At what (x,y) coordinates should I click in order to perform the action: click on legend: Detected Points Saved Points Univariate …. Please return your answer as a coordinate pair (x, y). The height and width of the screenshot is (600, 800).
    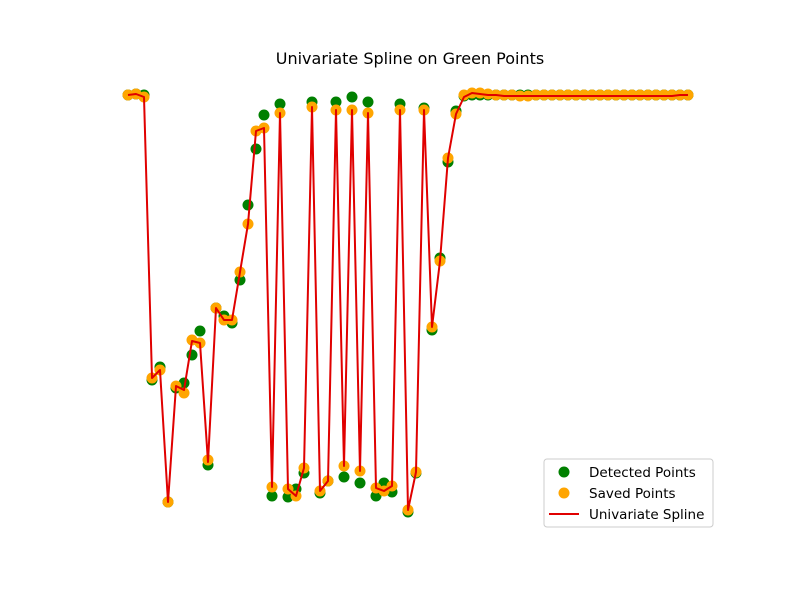
    Looking at the image, I should click on (628, 493).